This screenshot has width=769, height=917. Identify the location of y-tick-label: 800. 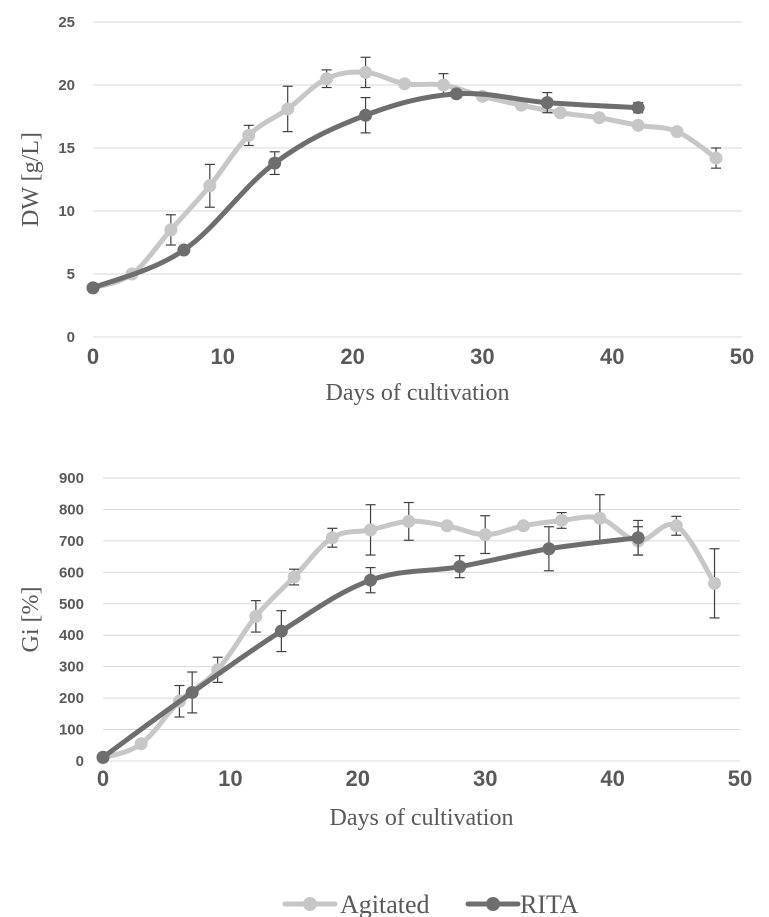
(71, 509).